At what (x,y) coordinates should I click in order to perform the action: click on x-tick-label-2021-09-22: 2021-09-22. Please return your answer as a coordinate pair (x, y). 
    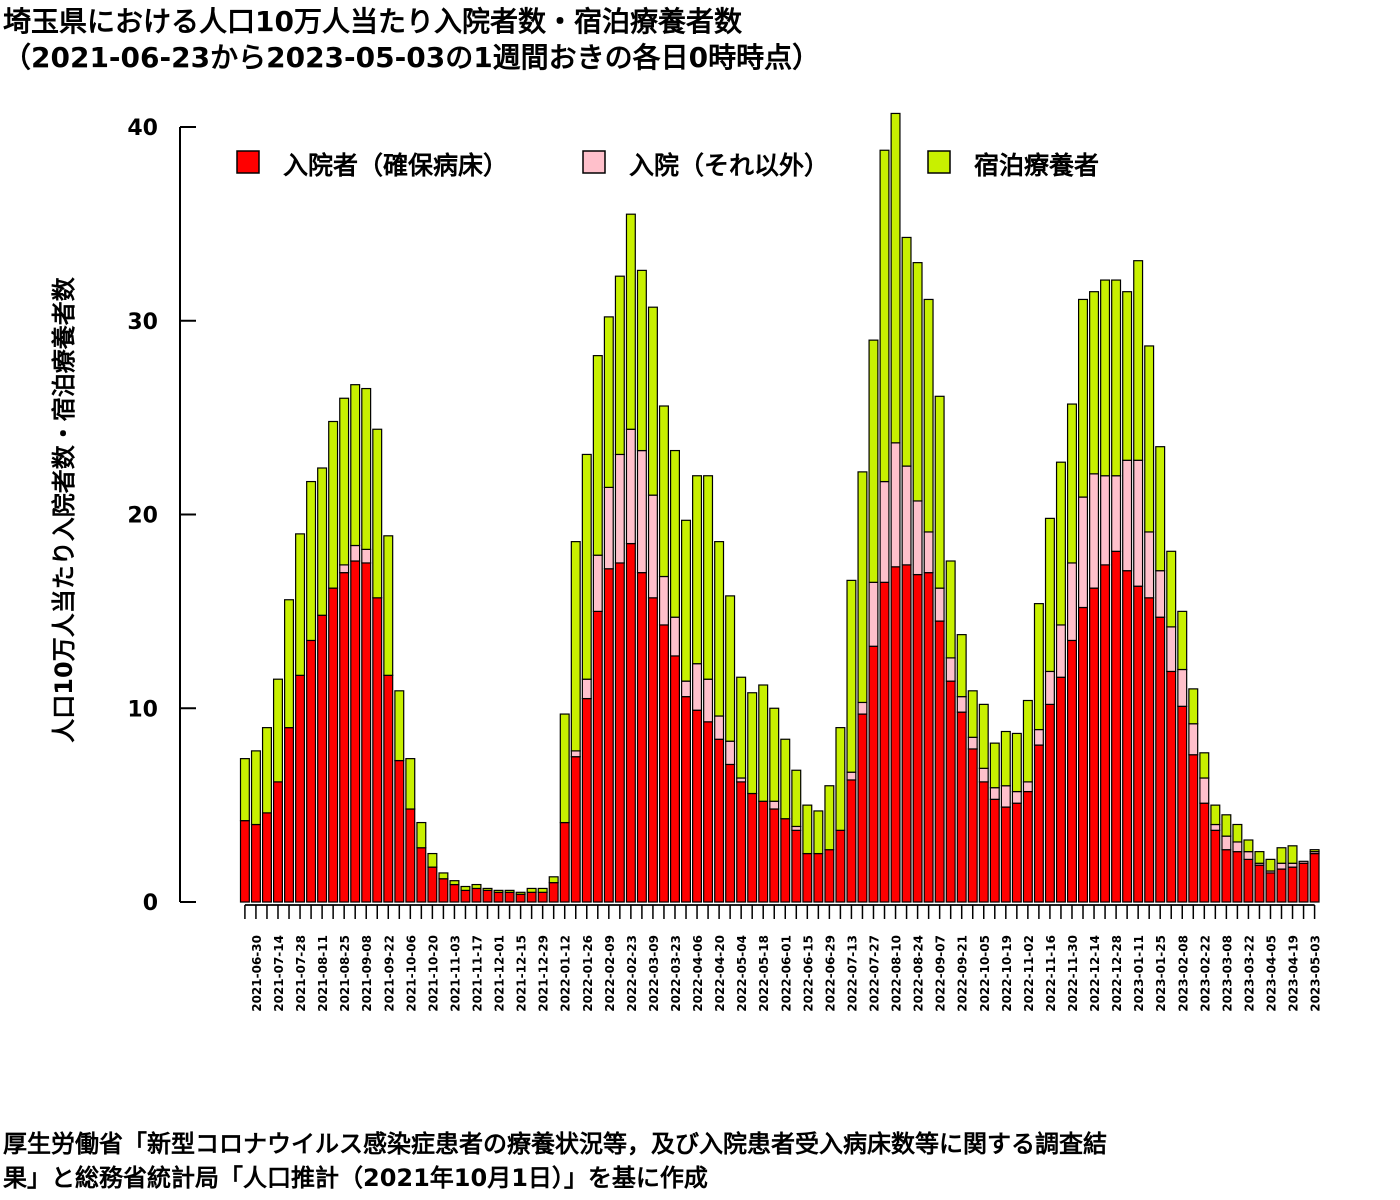
    Looking at the image, I should click on (389, 973).